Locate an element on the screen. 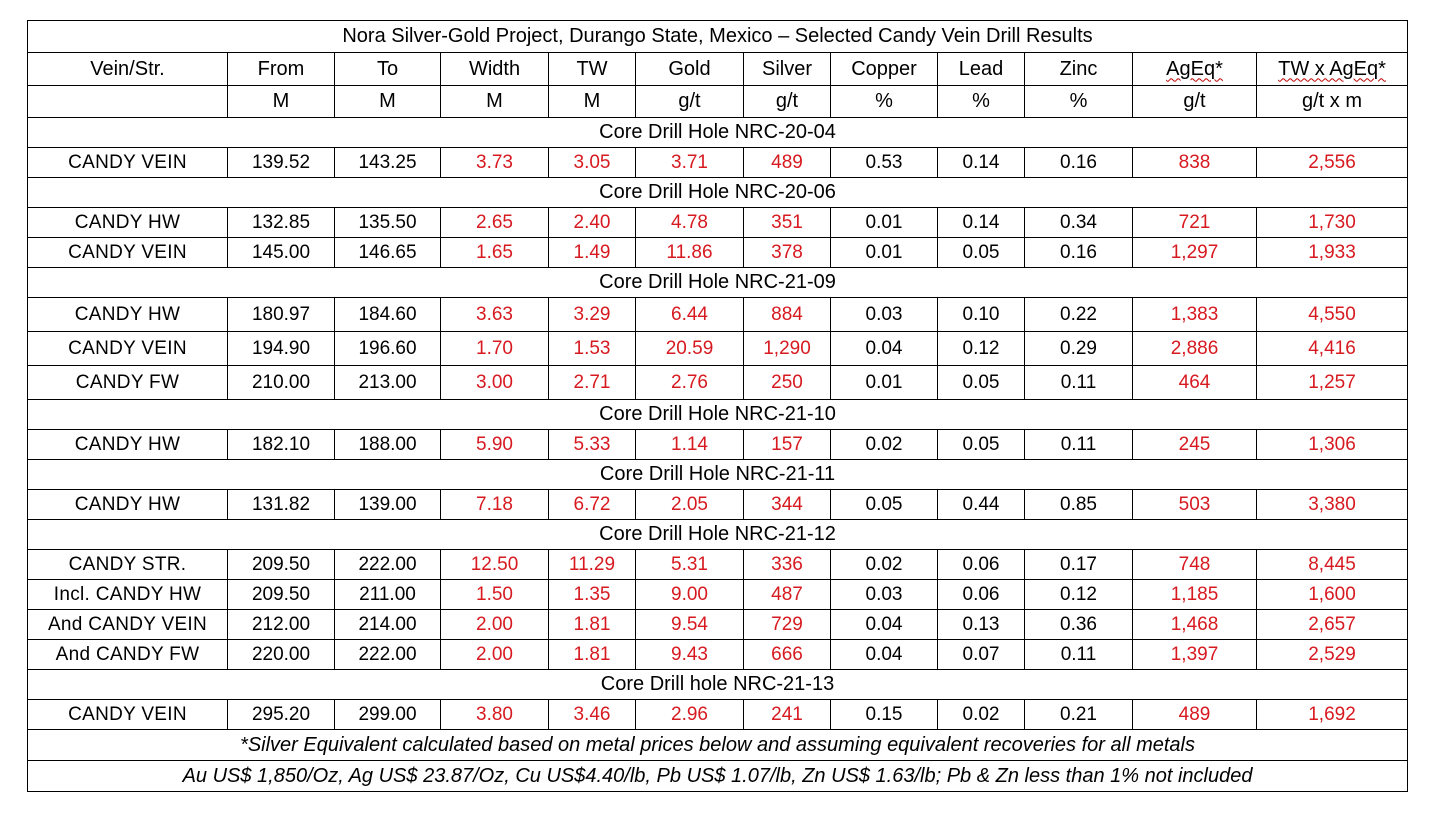  unit-to: M is located at coordinates (387, 101).